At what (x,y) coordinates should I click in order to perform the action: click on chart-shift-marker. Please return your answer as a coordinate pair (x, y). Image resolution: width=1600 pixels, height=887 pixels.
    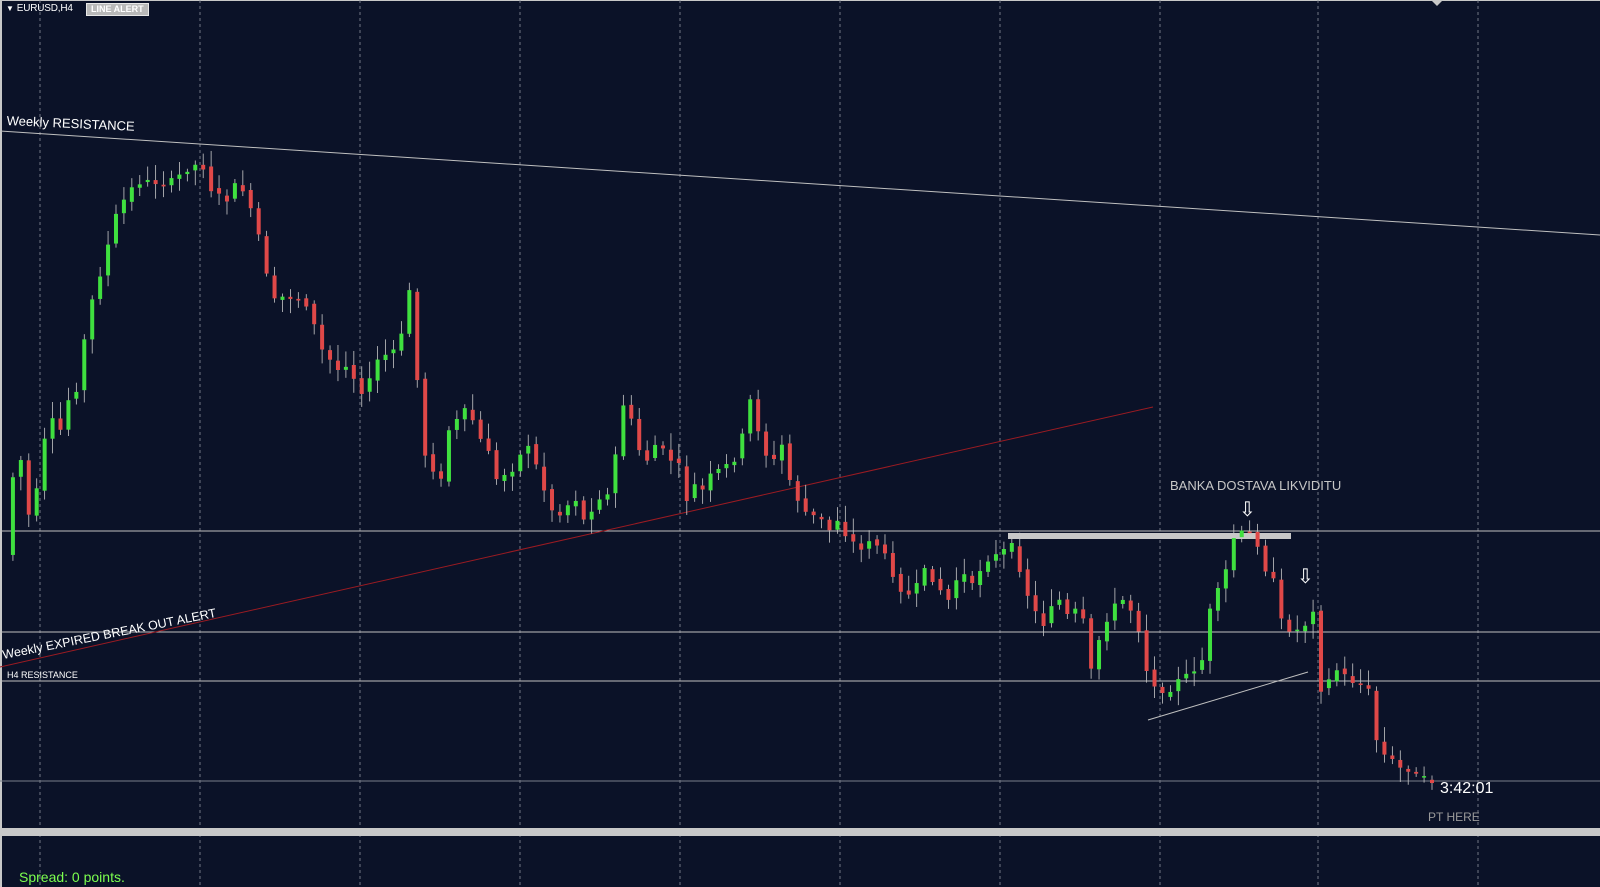
    Looking at the image, I should click on (1437, 3).